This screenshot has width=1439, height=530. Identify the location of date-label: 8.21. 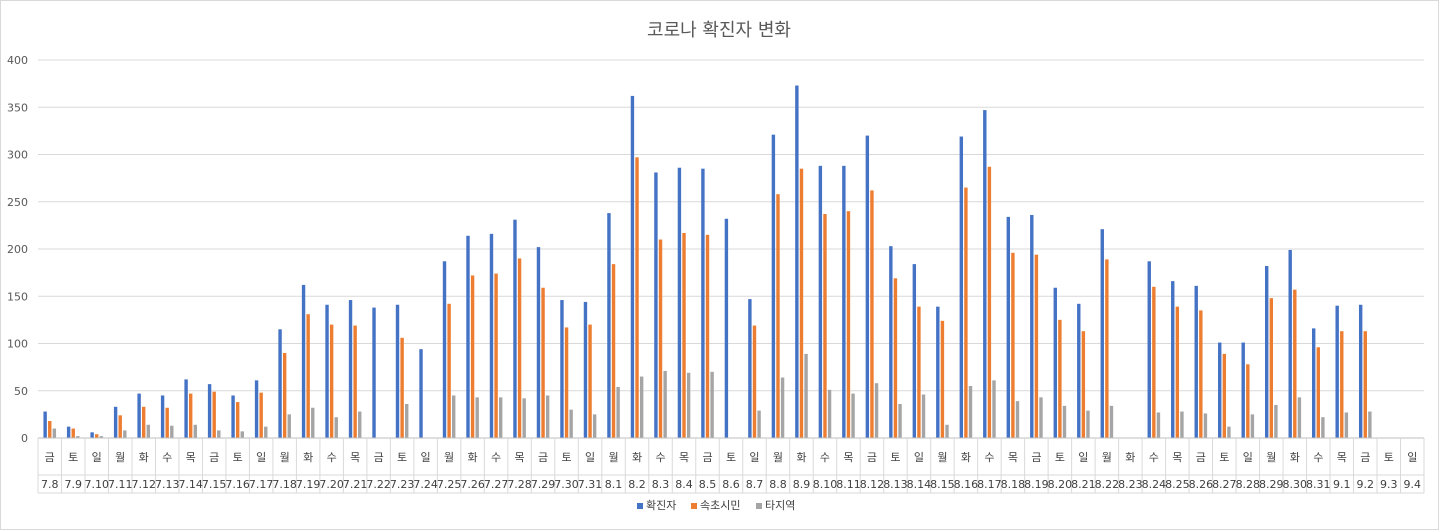
(1083, 484).